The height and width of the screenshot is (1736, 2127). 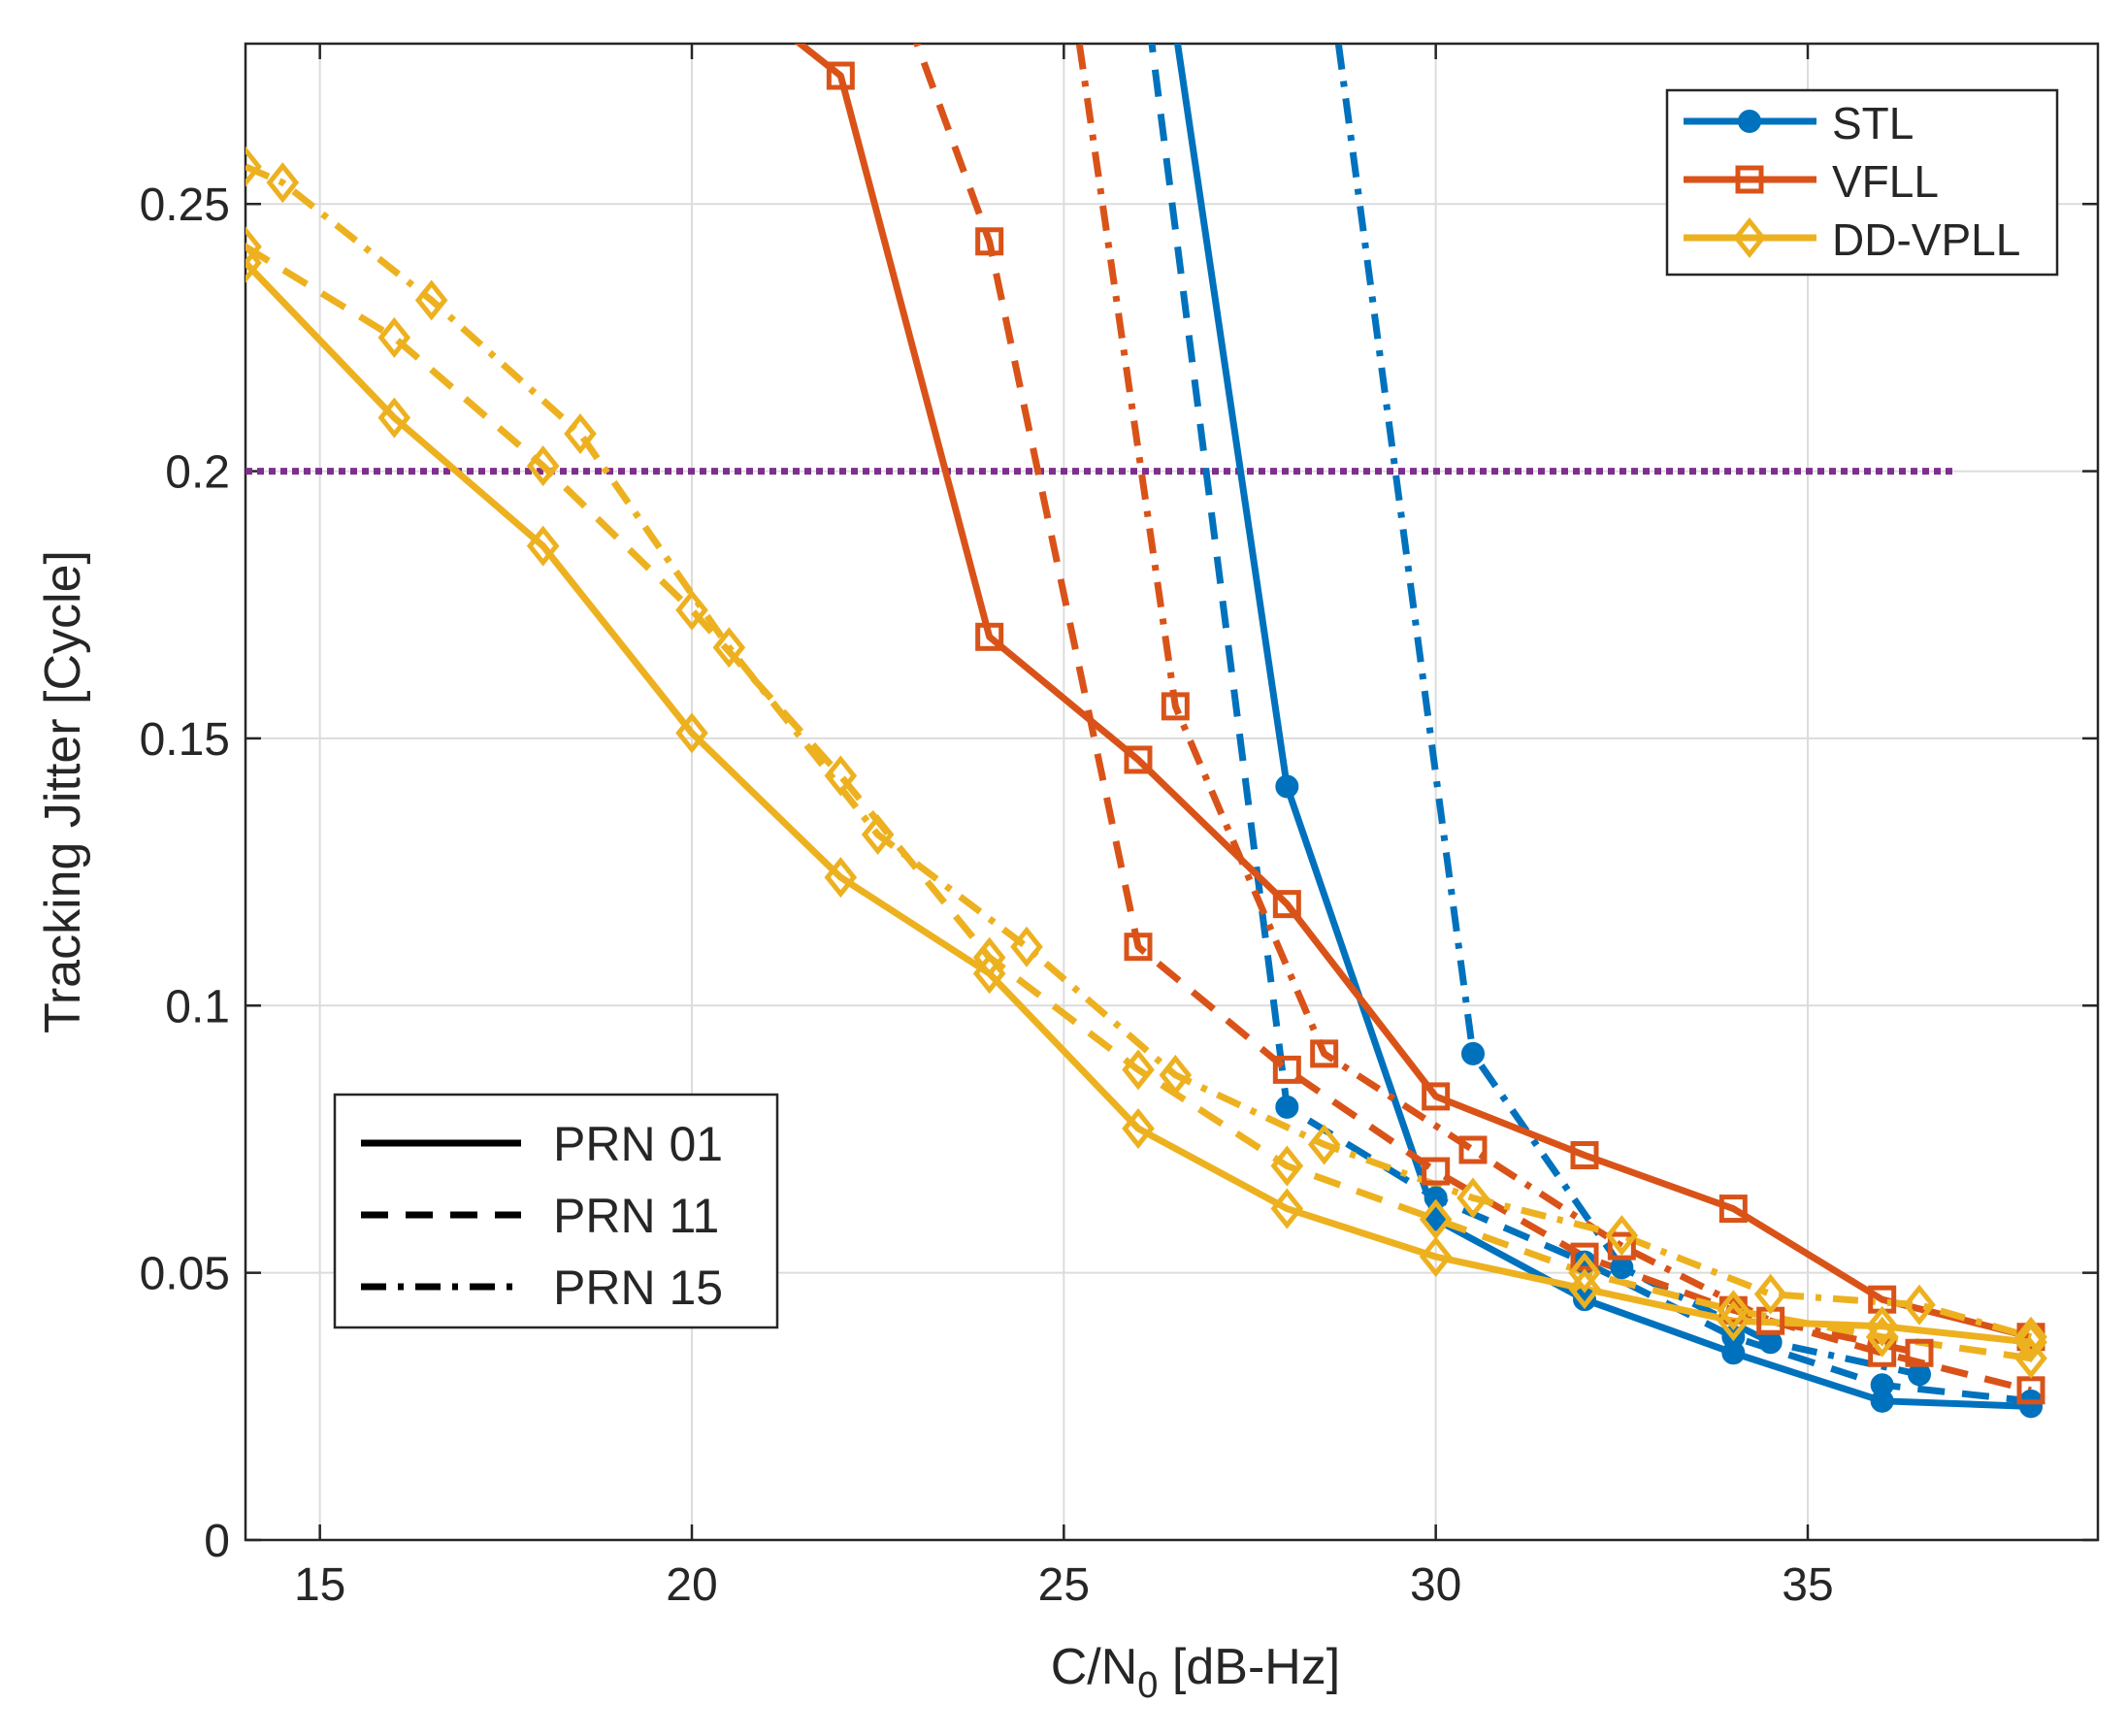 What do you see at coordinates (691, 1585) in the screenshot?
I see `x-tick-label: 20` at bounding box center [691, 1585].